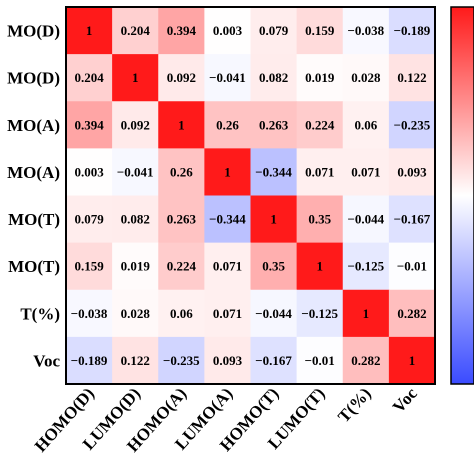 Image resolution: width=474 pixels, height=474 pixels. What do you see at coordinates (33, 196) in the screenshot?
I see `row-labels: MO(D) MO(D) MO(A) MO(A) MO(T) MO(T) T(%) Voc` at bounding box center [33, 196].